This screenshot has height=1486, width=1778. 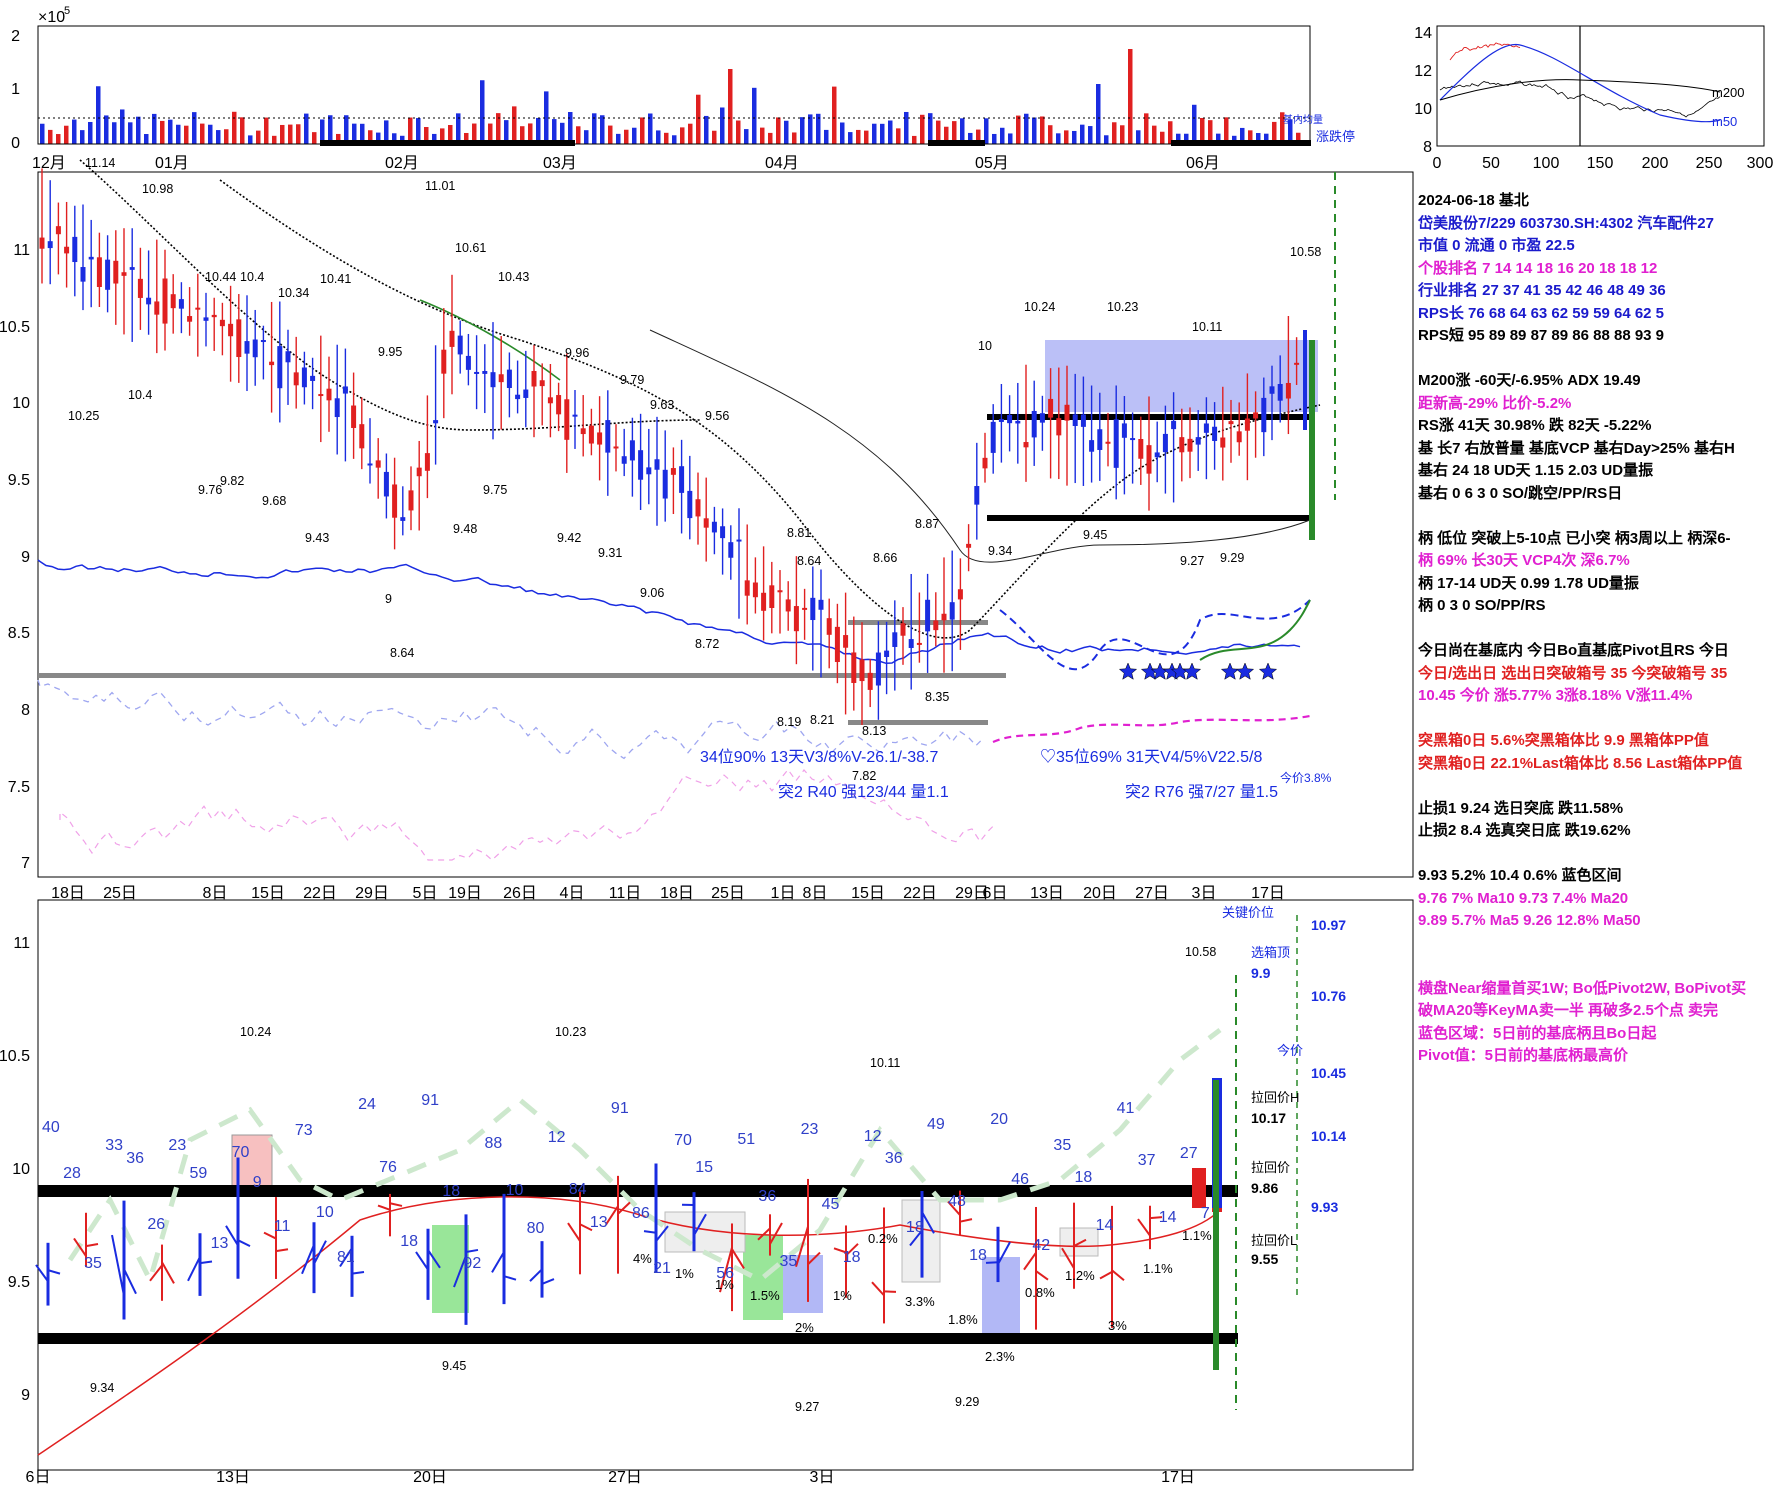 I want to click on side-line: 2024-06-18 基北, so click(x=1473, y=200).